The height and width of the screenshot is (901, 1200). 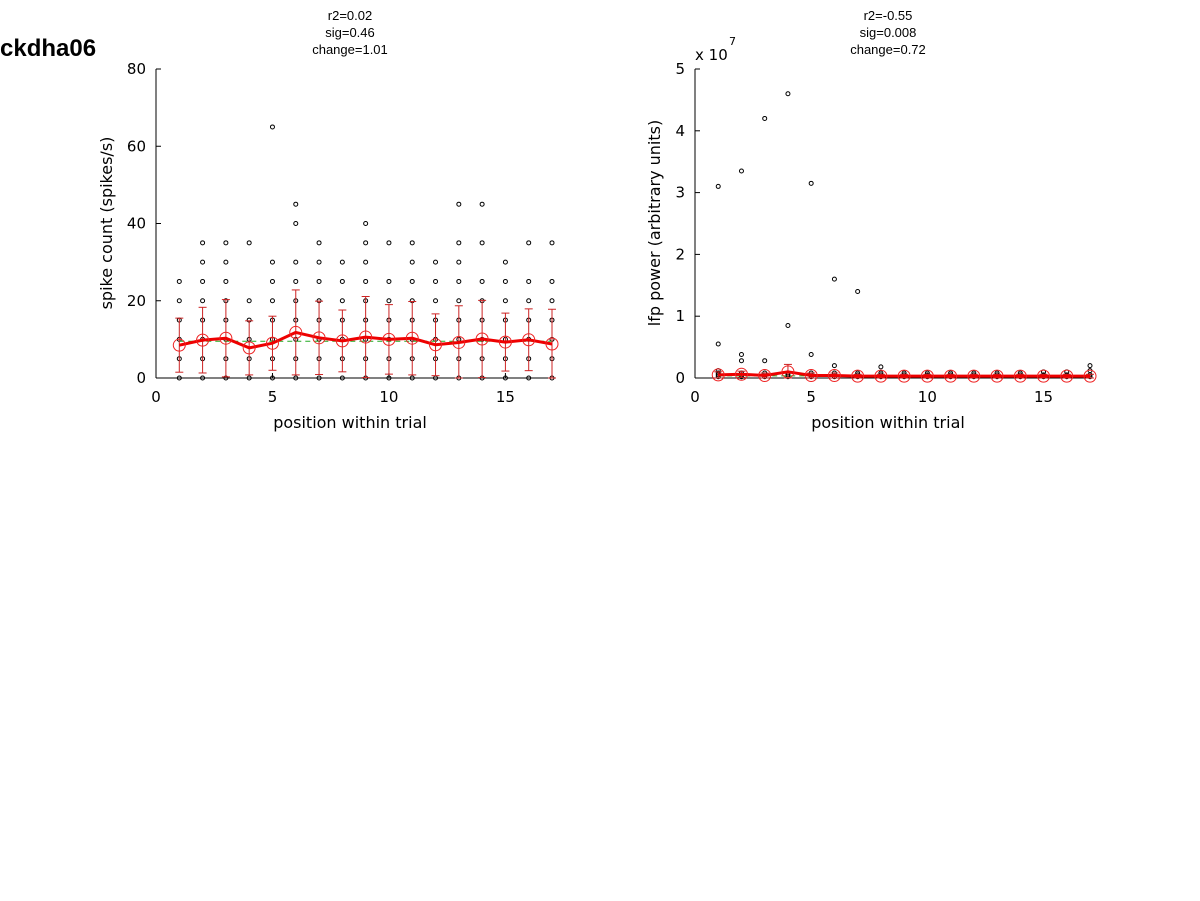 I want to click on mean-line, so click(x=904, y=374).